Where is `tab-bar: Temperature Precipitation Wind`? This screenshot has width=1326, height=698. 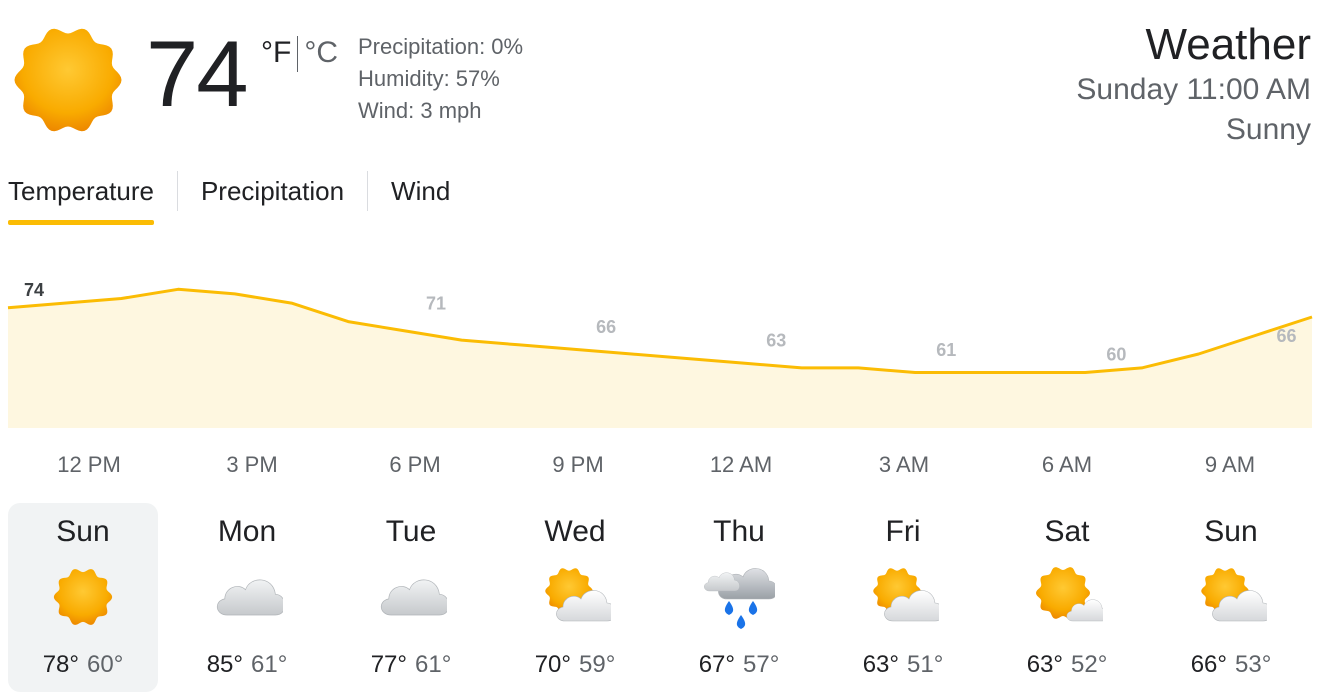 tab-bar: Temperature Precipitation Wind is located at coordinates (229, 196).